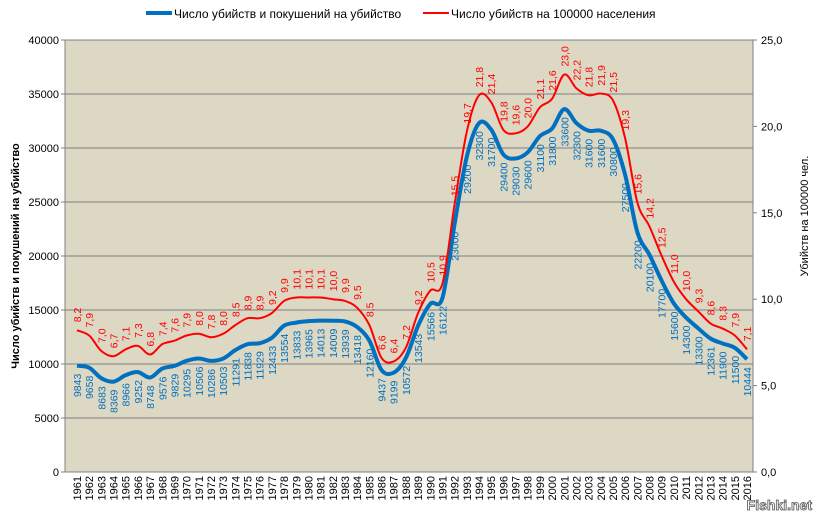 The height and width of the screenshot is (519, 814). What do you see at coordinates (771, 300) in the screenshot?
I see `tick-label-right: 10,0` at bounding box center [771, 300].